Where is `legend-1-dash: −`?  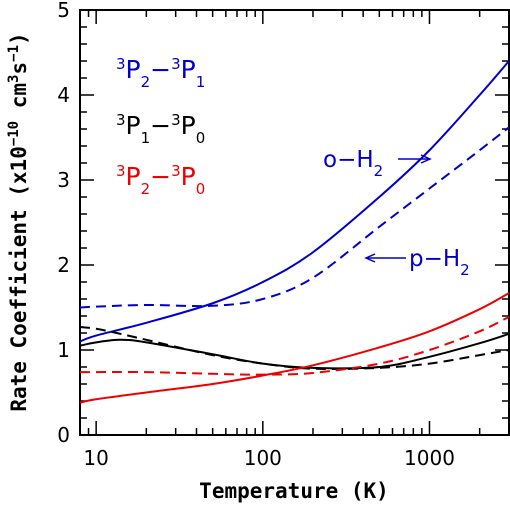 legend-1-dash: − is located at coordinates (160, 125).